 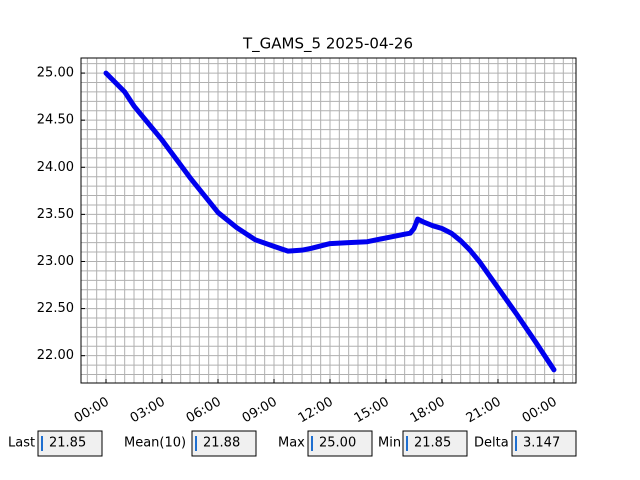 What do you see at coordinates (55, 167) in the screenshot?
I see `y-tick-label: 24.00` at bounding box center [55, 167].